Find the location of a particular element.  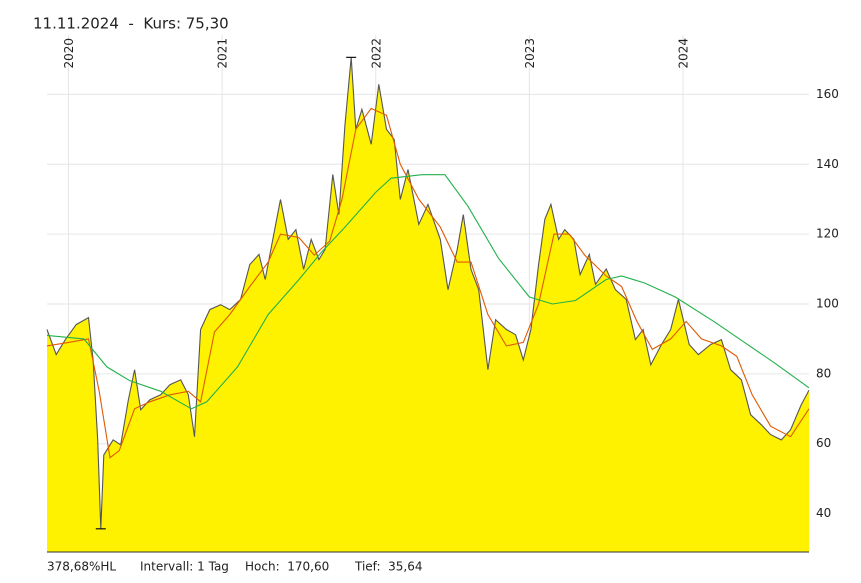

footer-interval: Intervall: 1 Tag is located at coordinates (184, 567).